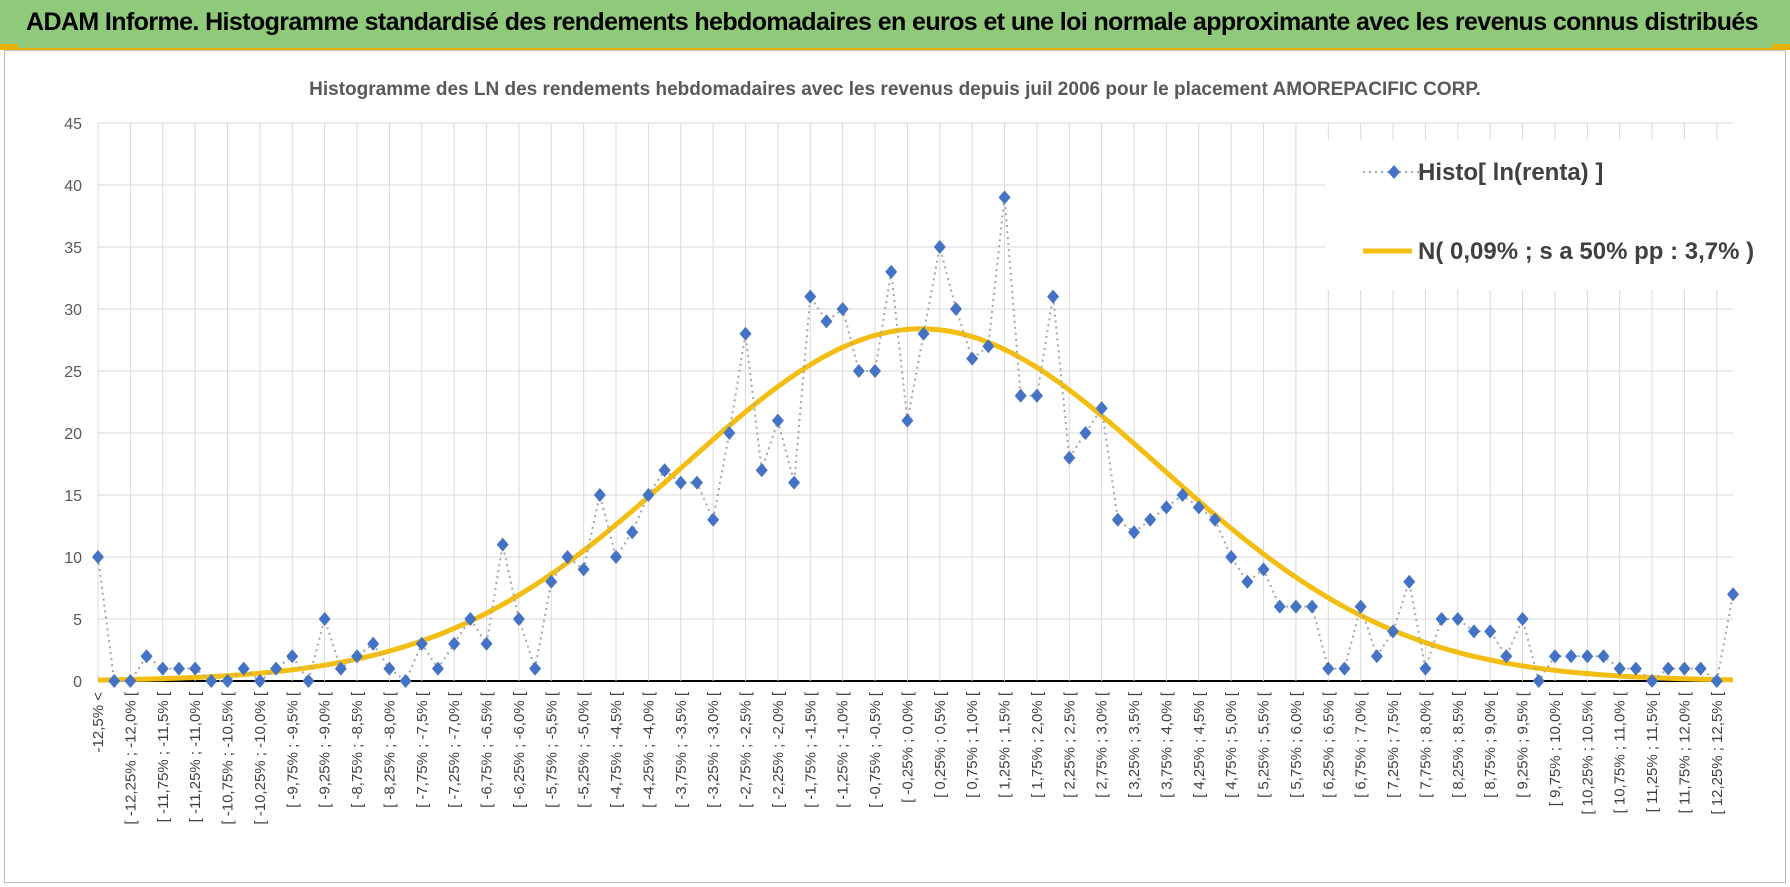 Image resolution: width=1790 pixels, height=887 pixels. I want to click on y-tick-label: 45, so click(73, 124).